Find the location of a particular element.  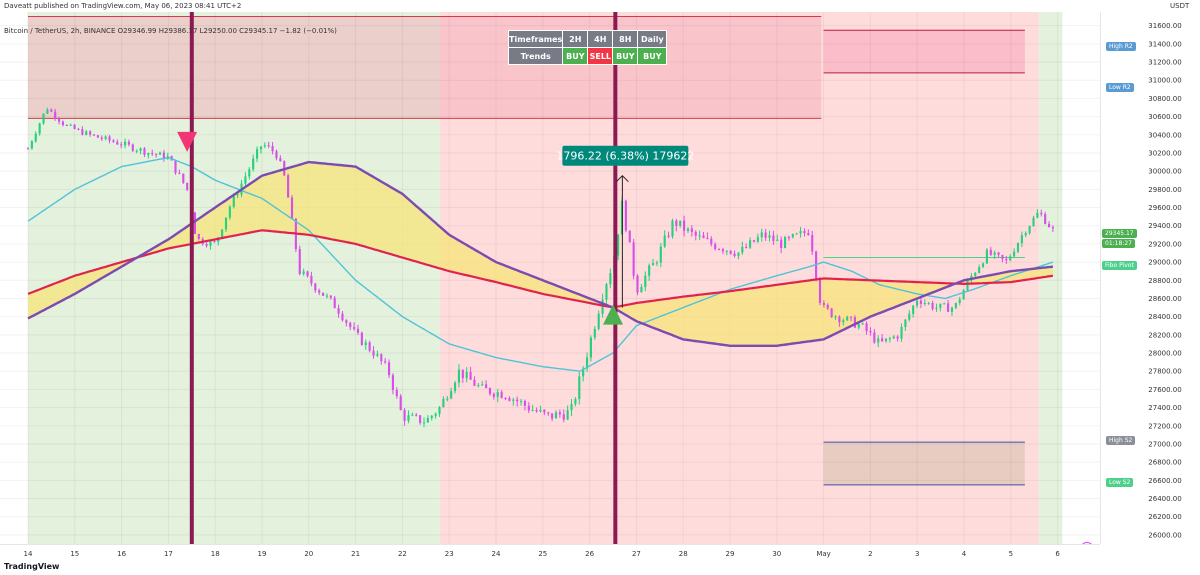

table-row-trends: Trends is located at coordinates (535, 56).